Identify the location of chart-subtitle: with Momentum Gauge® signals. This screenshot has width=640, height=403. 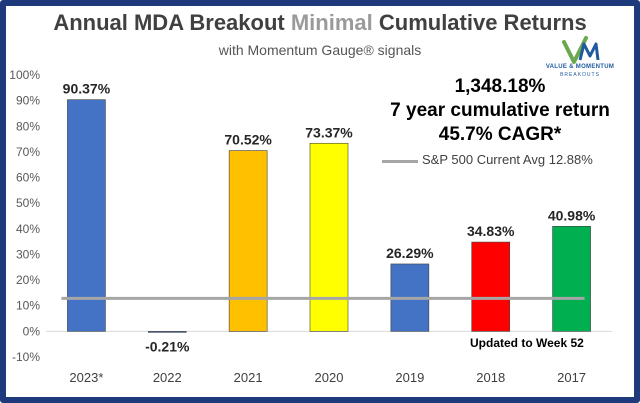
(320, 50).